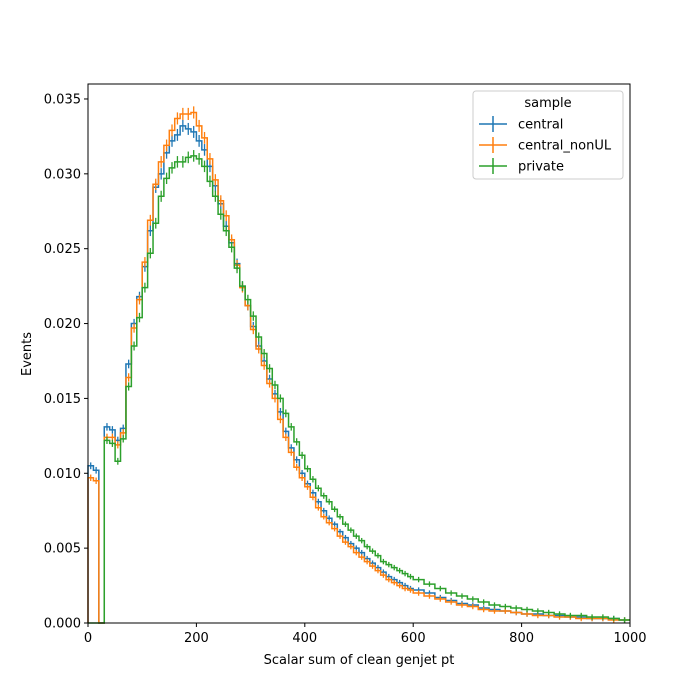  I want to click on x-tick-label: 1000, so click(629, 638).